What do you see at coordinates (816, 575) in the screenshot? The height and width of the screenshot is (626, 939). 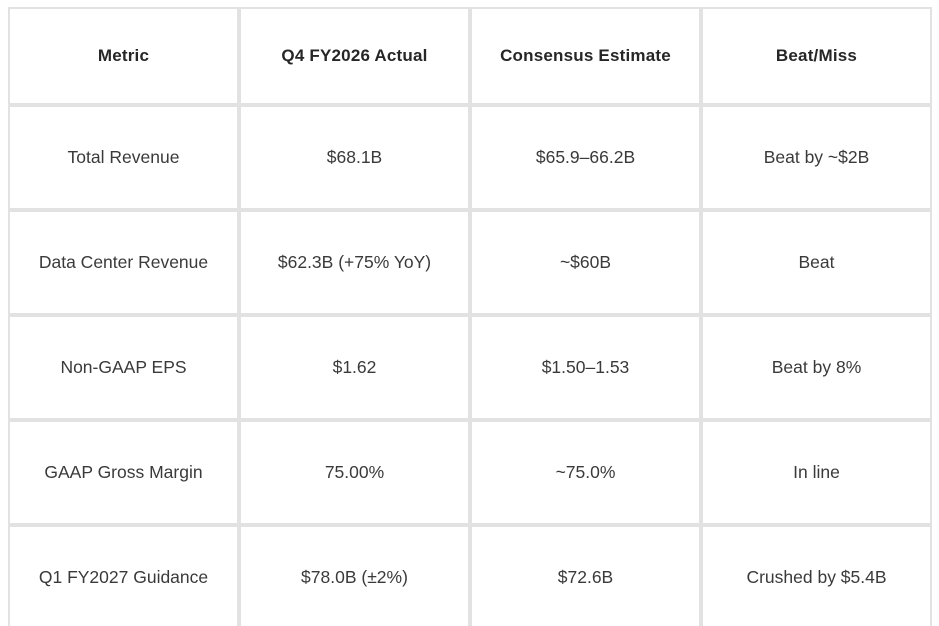 I see `cell-beat-miss: Crushed by $5.4B` at bounding box center [816, 575].